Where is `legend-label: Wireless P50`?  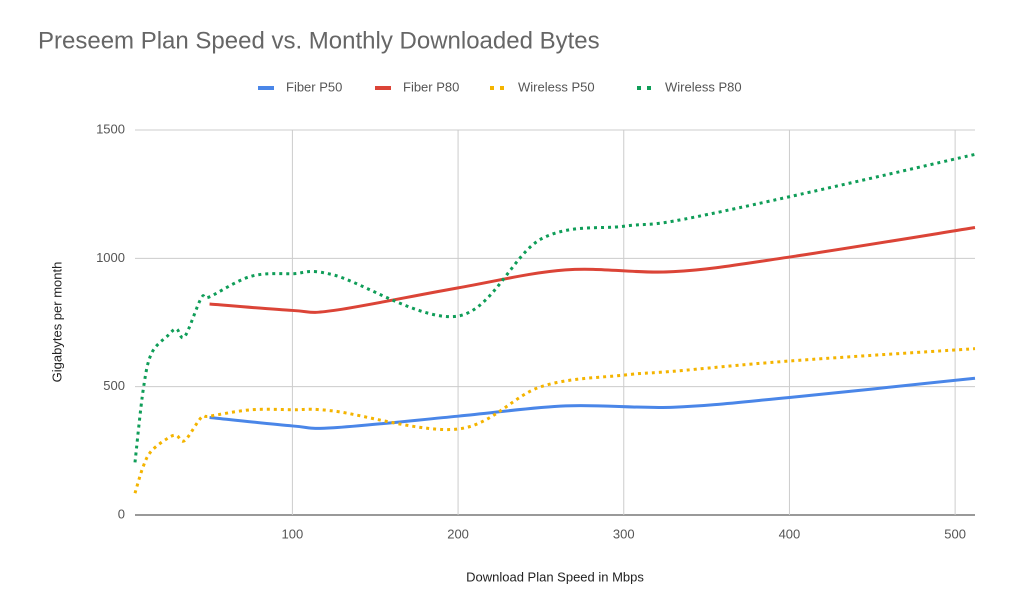
legend-label: Wireless P50 is located at coordinates (556, 86).